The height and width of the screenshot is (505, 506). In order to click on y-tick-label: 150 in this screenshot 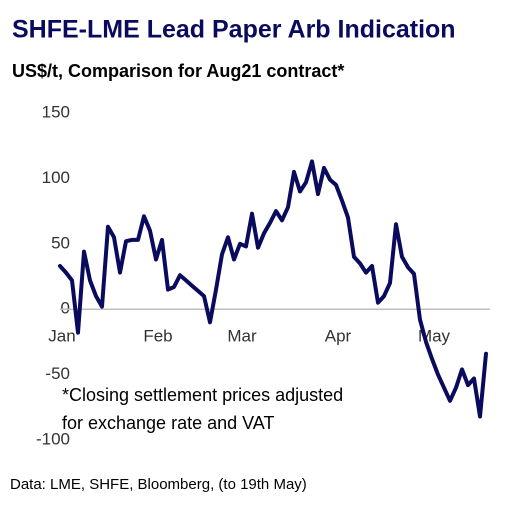, I will do `click(56, 111)`.